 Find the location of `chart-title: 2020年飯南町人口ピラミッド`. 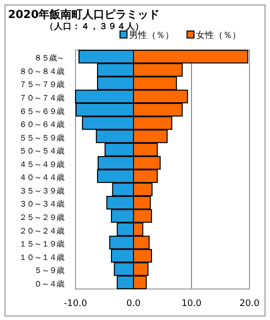

chart-title: 2020年飯南町人口ピラミッド is located at coordinates (84, 14).